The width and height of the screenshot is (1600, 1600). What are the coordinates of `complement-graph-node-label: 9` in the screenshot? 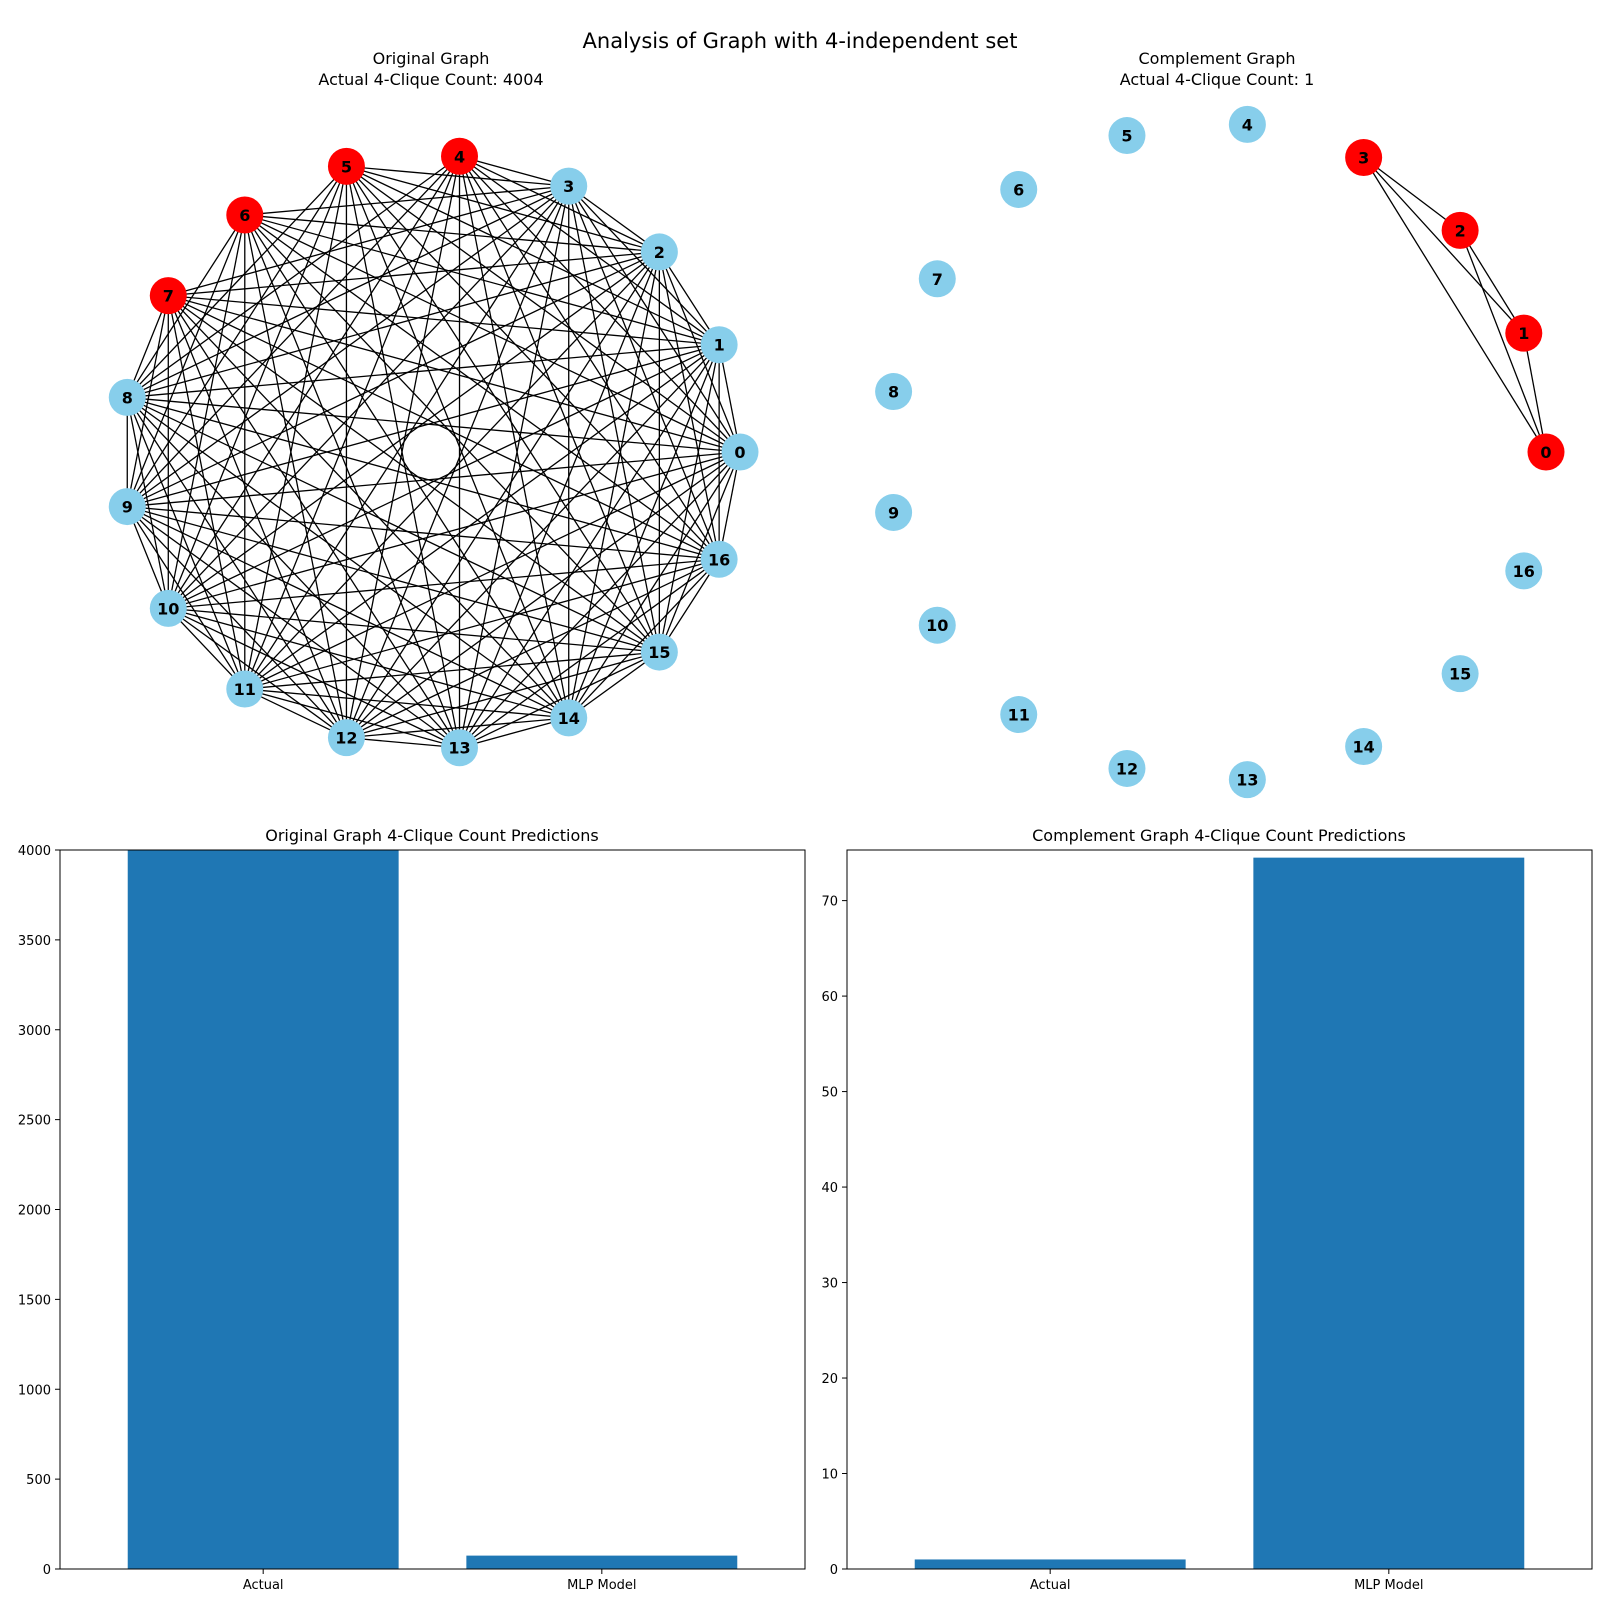 It's located at (893, 512).